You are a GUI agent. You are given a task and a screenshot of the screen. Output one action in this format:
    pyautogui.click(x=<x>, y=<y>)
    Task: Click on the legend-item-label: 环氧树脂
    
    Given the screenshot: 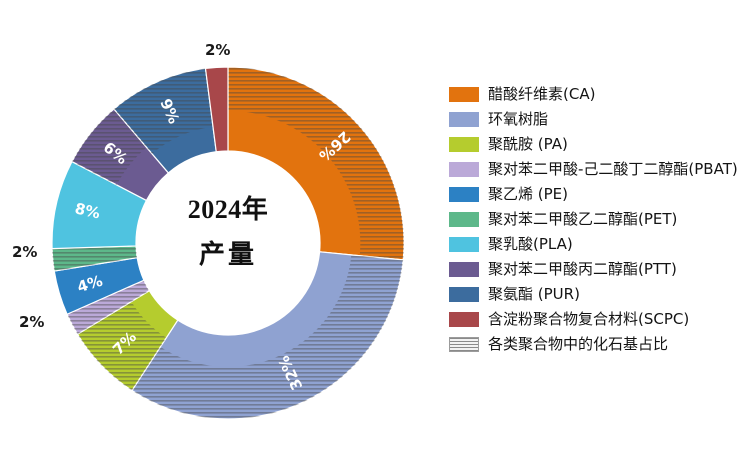 What is the action you would take?
    pyautogui.click(x=518, y=119)
    